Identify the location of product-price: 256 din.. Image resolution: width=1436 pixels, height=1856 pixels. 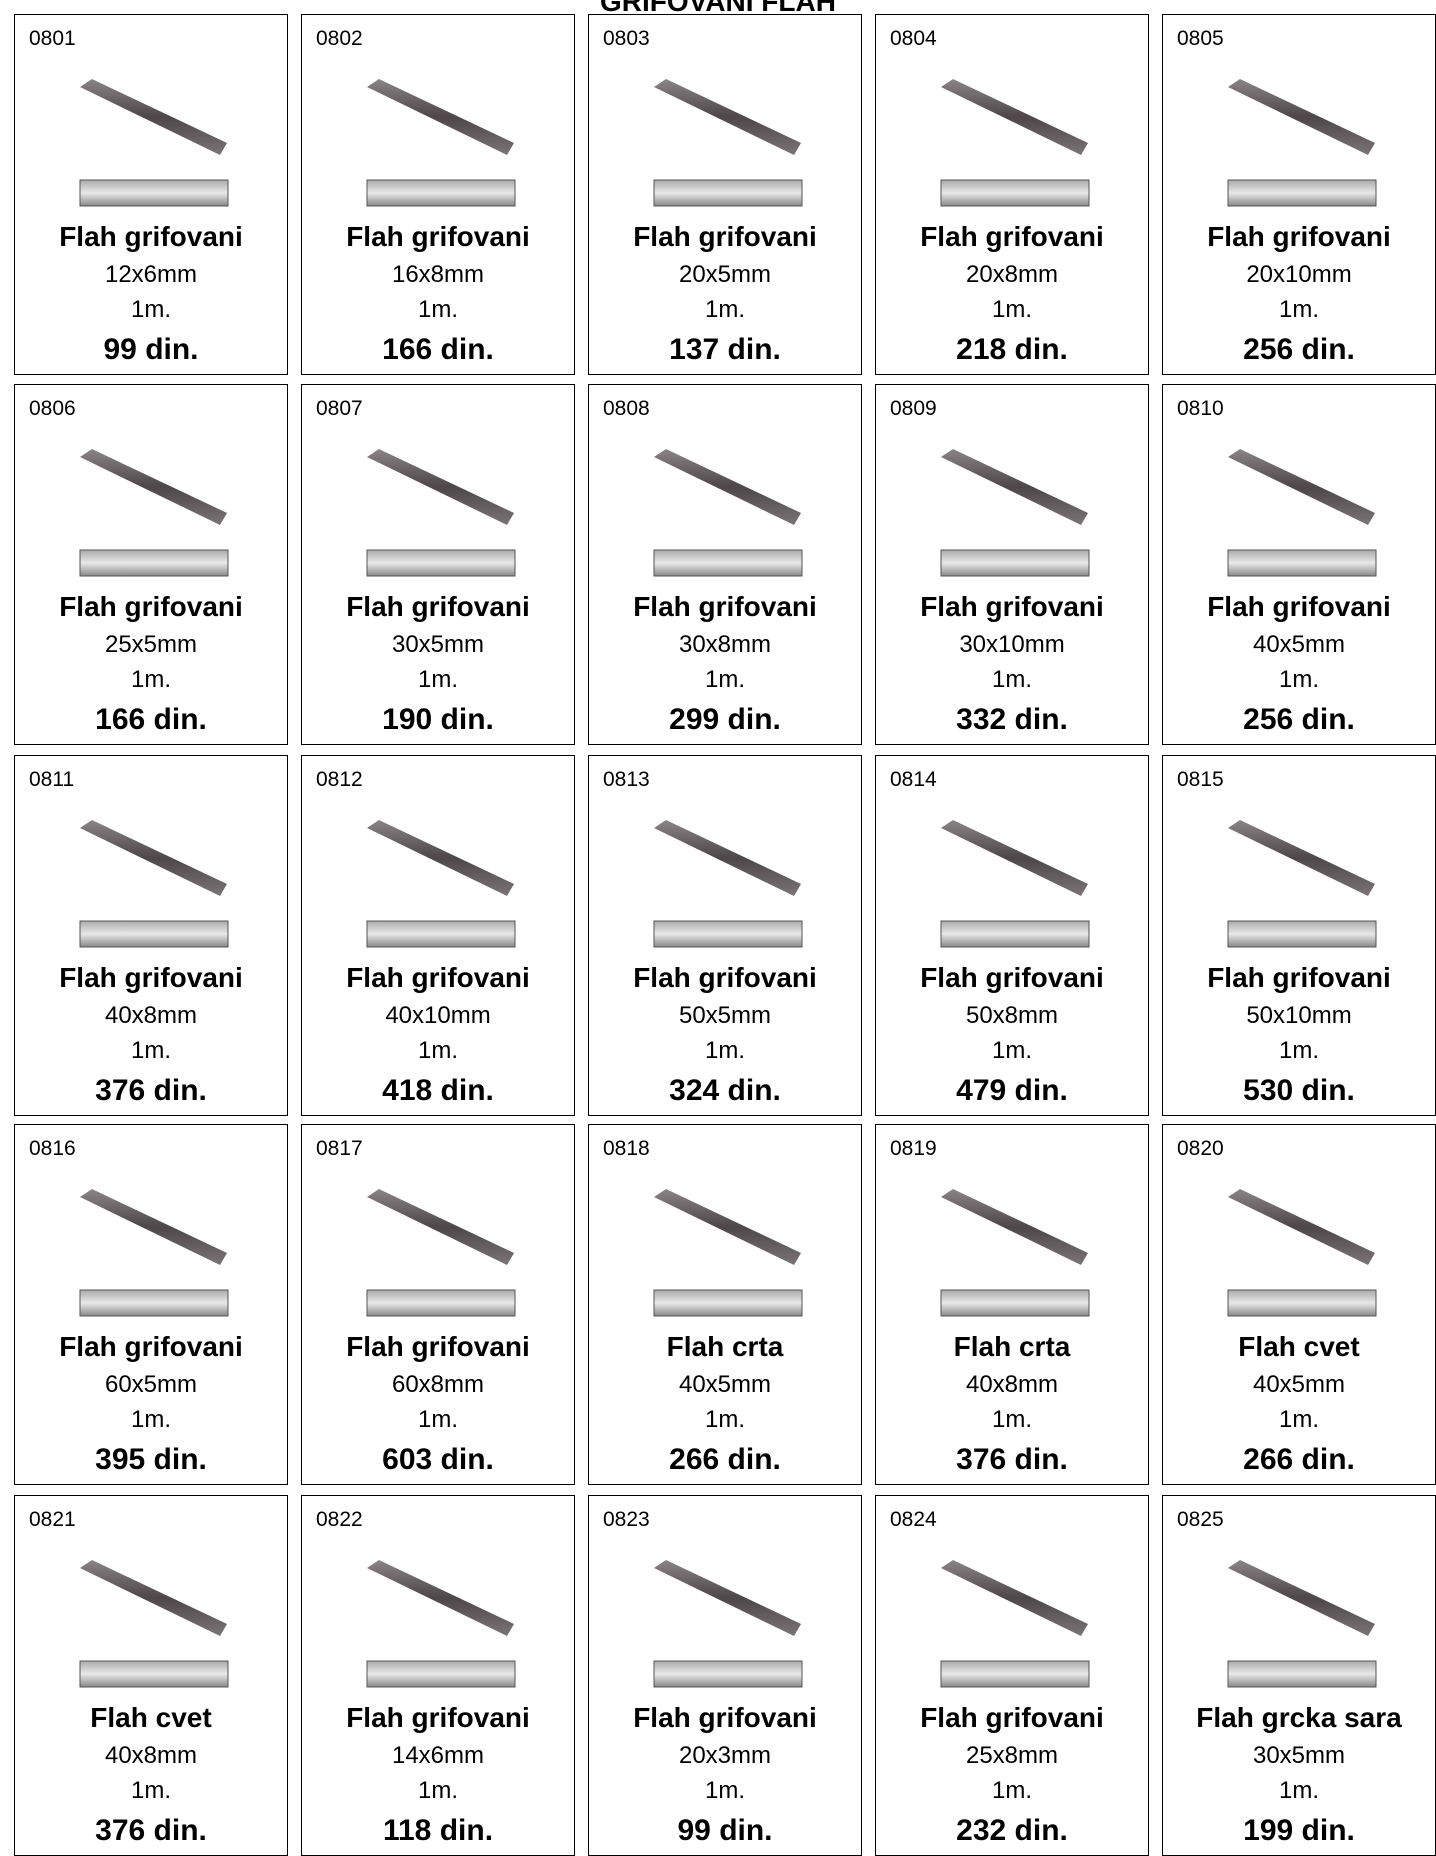
(1299, 349).